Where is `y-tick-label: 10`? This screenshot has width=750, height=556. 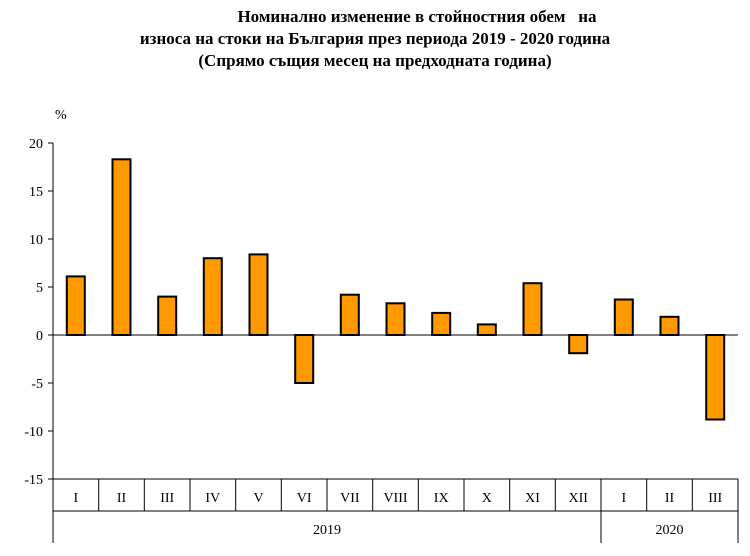
y-tick-label: 10 is located at coordinates (36, 240).